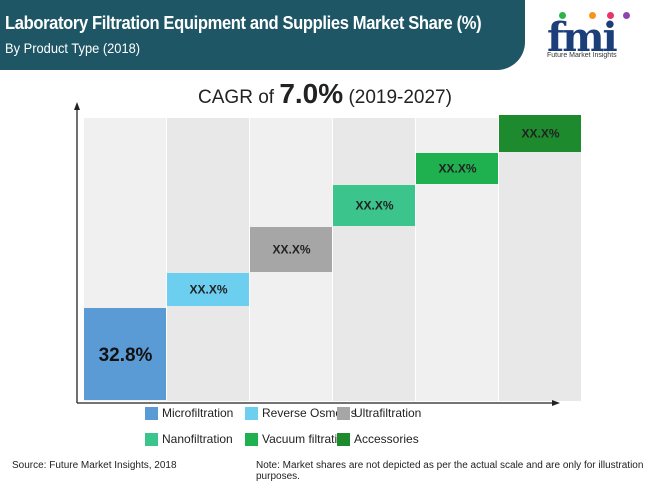 This screenshot has width=650, height=484. I want to click on chart-subtitle: By Product Type (2018), so click(73, 48).